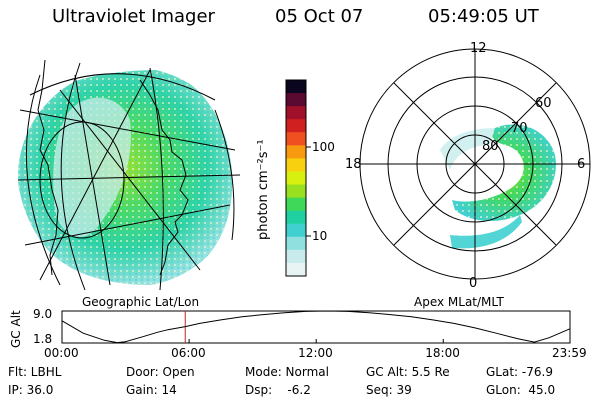  I want to click on instrument-title: Ultraviolet Imager, so click(133, 16).